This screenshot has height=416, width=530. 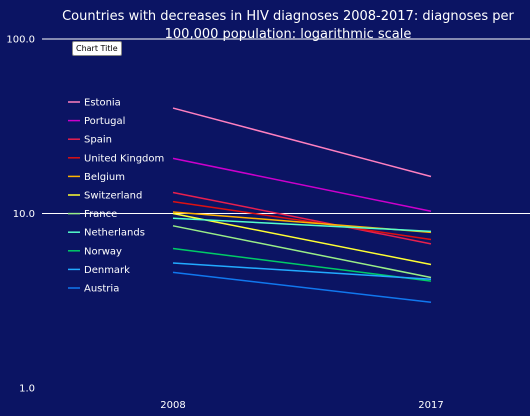 What do you see at coordinates (114, 233) in the screenshot?
I see `legend-label: Netherlands` at bounding box center [114, 233].